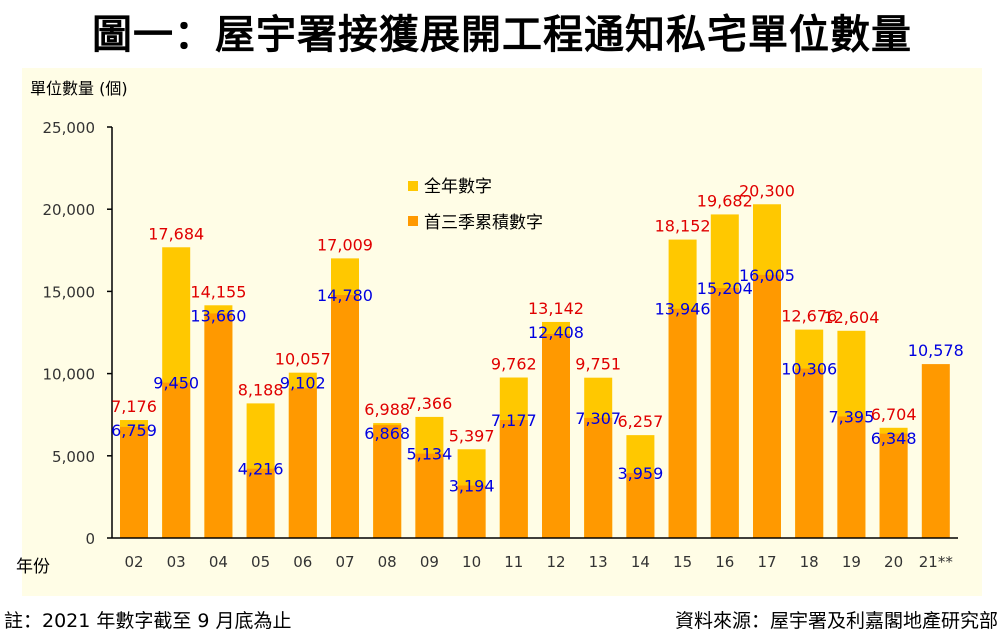 Image resolution: width=1004 pixels, height=641 pixels. I want to click on data-label-q3-18: 10,306, so click(809, 369).